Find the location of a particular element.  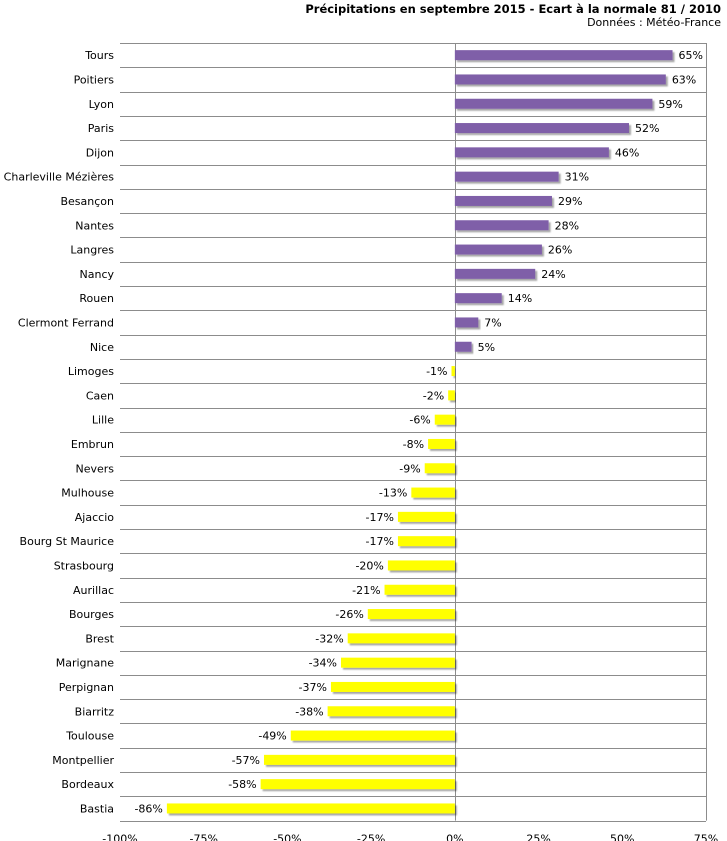

category-label: Montpellier is located at coordinates (83, 760).